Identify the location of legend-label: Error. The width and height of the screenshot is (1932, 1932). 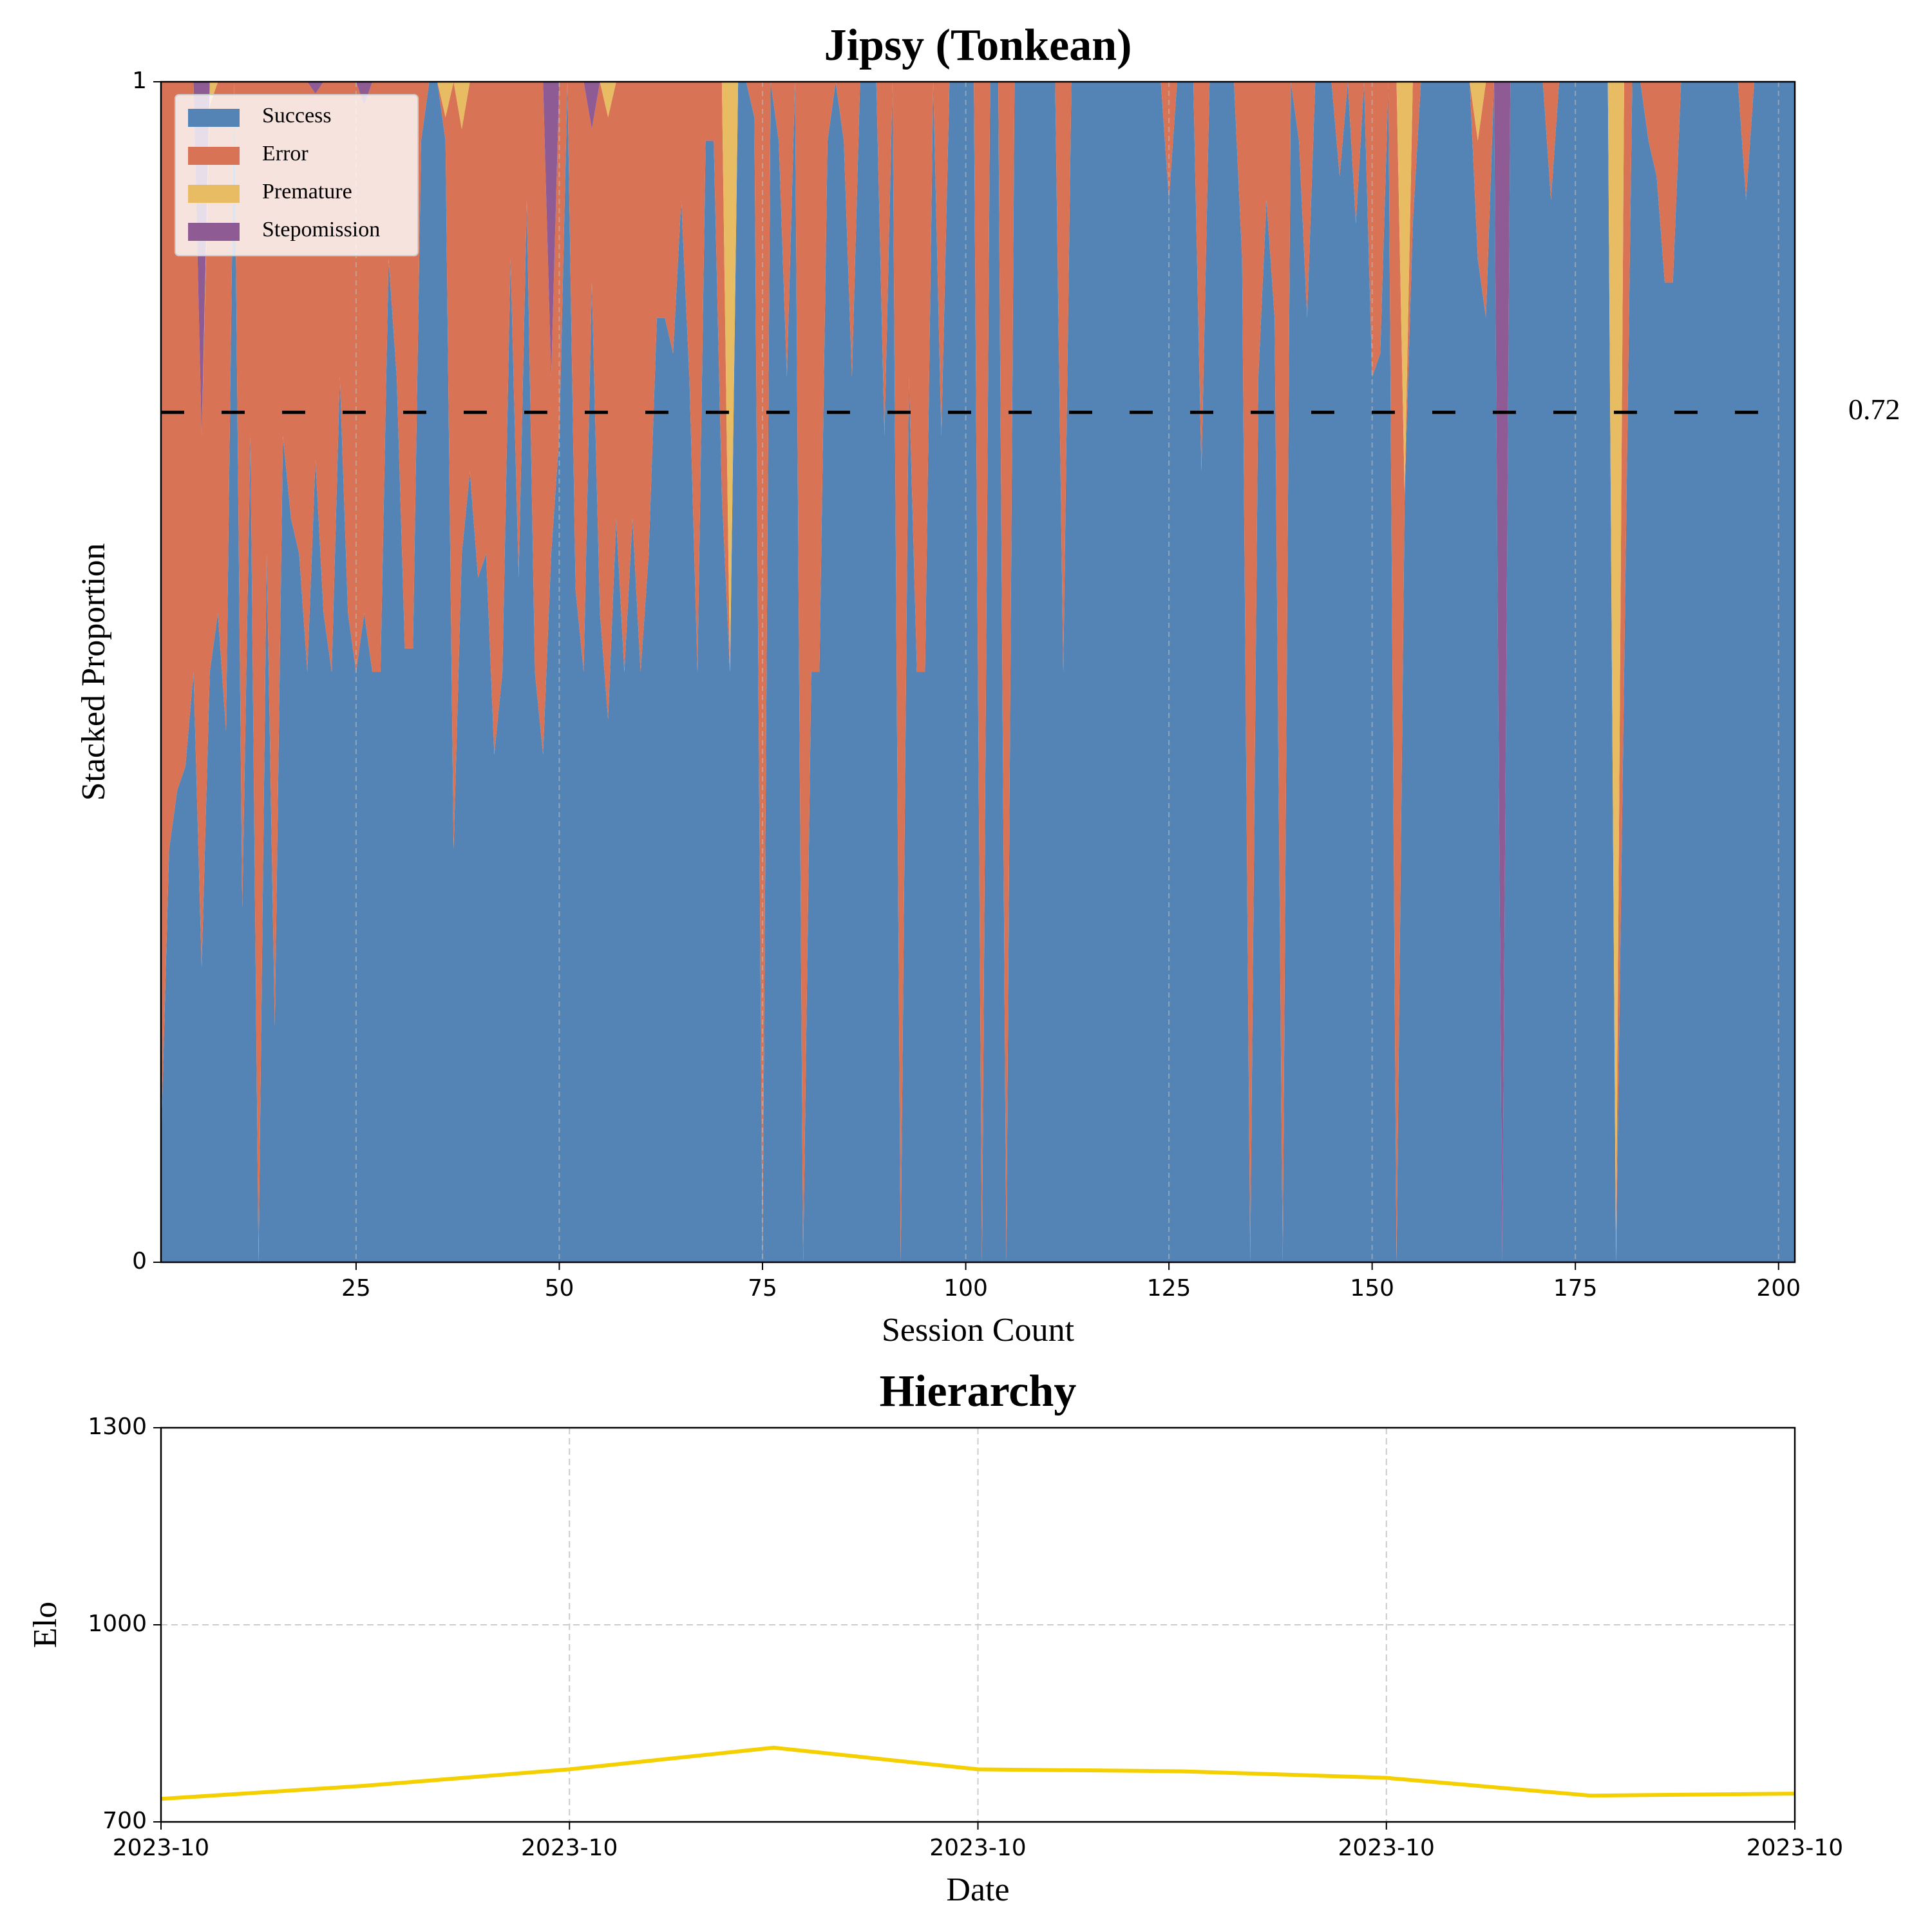
(285, 154).